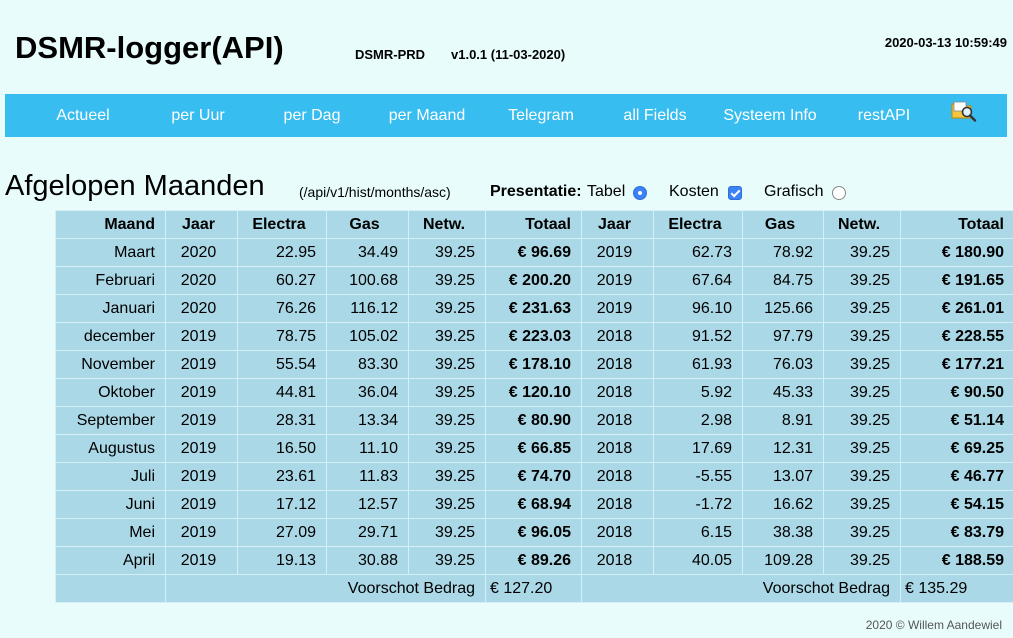 The width and height of the screenshot is (1013, 638). Describe the element at coordinates (698, 504) in the screenshot. I see `cell-electra-prev: -1.72` at that location.